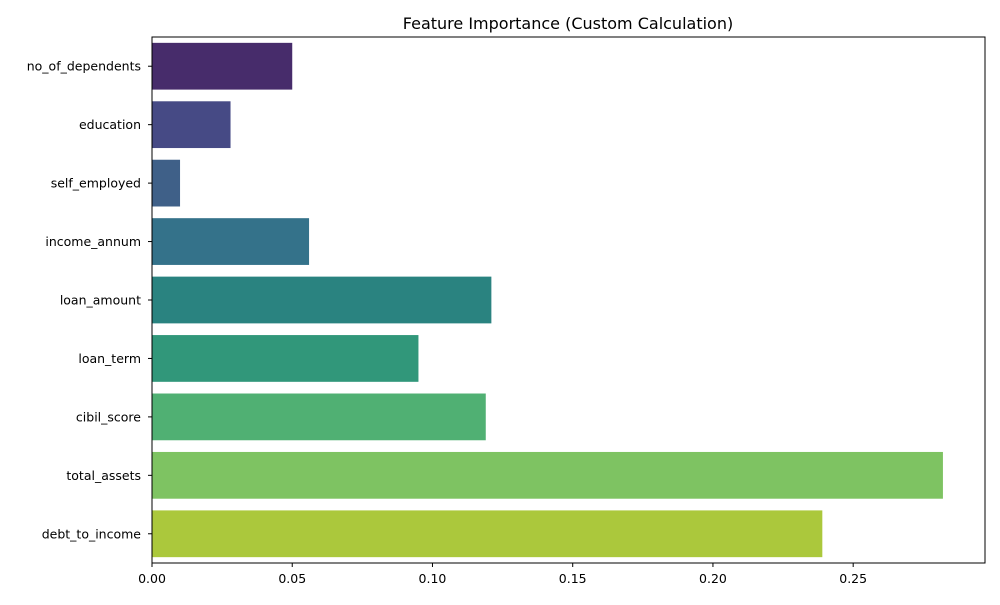  What do you see at coordinates (292, 578) in the screenshot?
I see `x-tick-label: 0.05` at bounding box center [292, 578].